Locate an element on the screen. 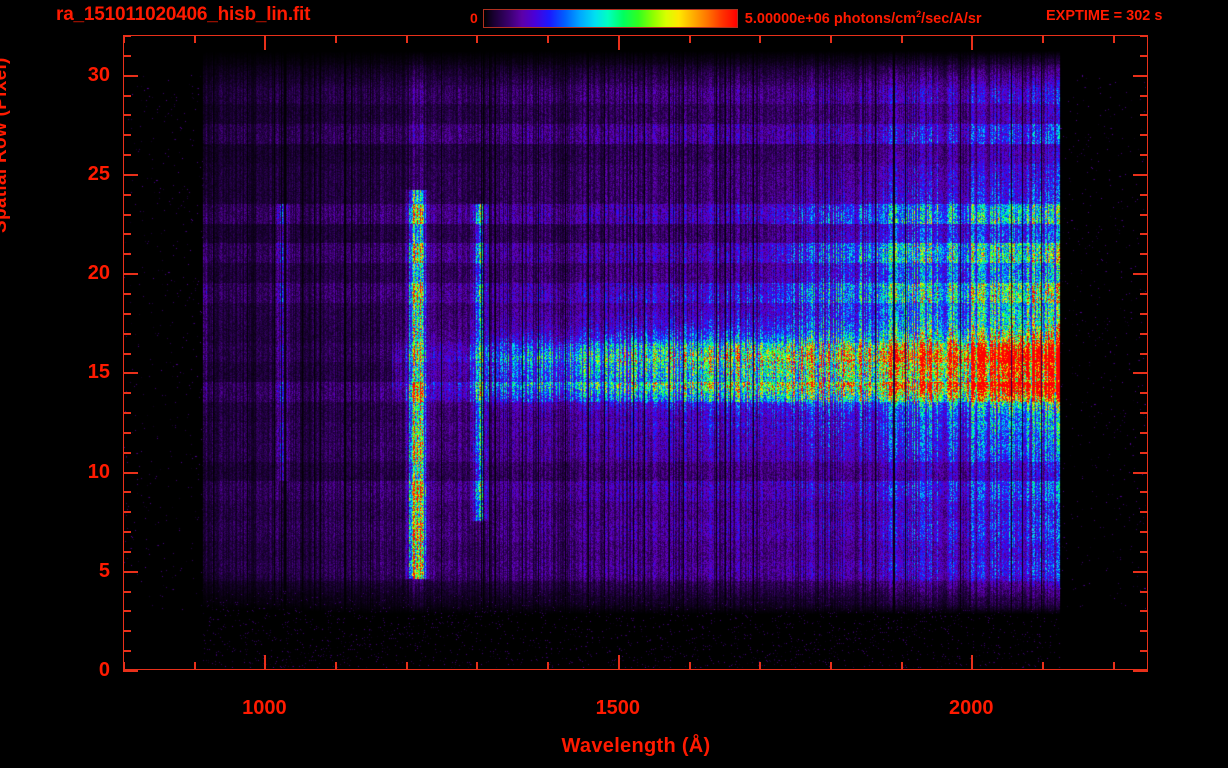 The image size is (1228, 768). y-tick-label: 20 is located at coordinates (98, 273).